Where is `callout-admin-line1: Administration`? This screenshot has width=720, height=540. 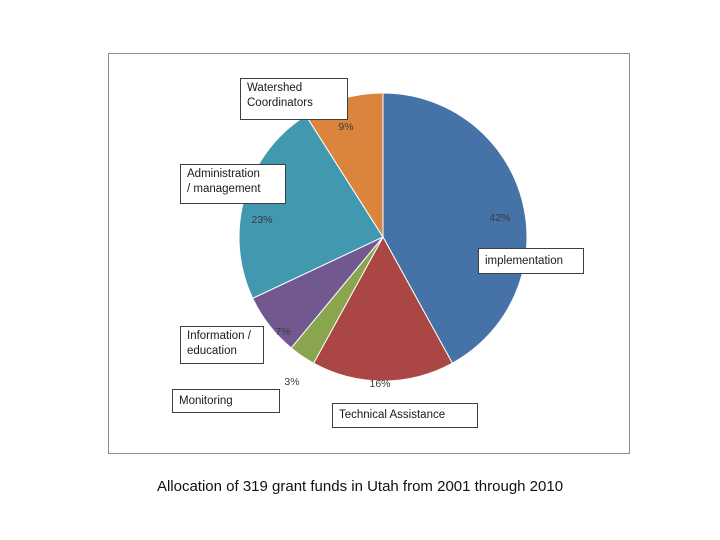 callout-admin-line1: Administration is located at coordinates (223, 174).